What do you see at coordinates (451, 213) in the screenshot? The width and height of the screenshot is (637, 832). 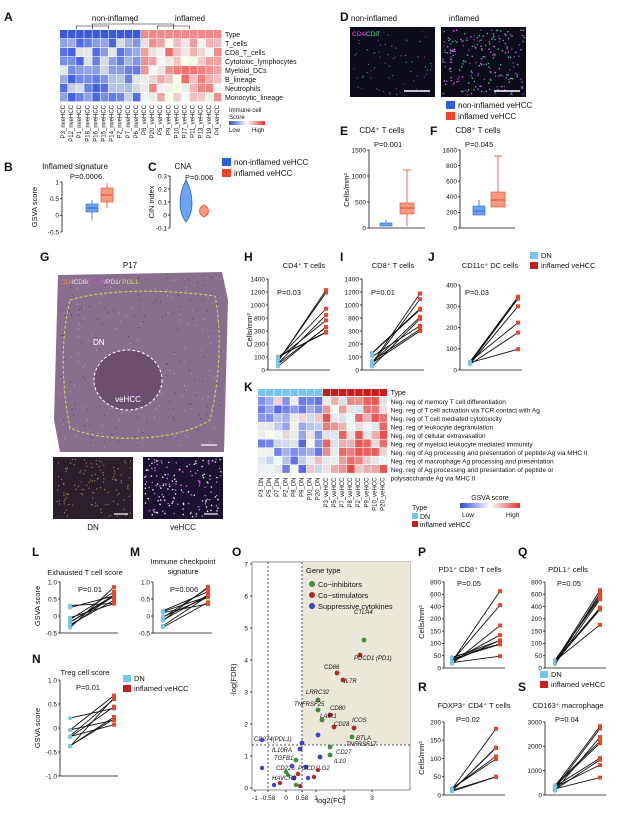 I see `f-y-tick-label: 200` at bounding box center [451, 213].